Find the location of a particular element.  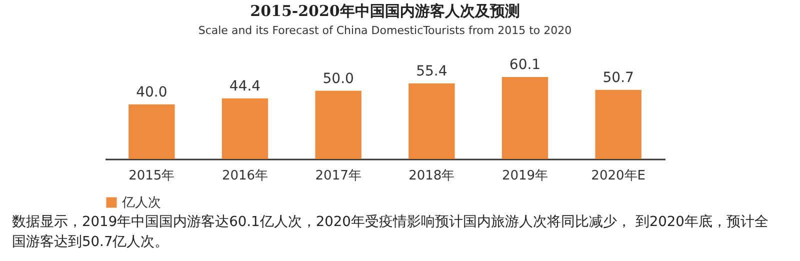

x-tick-label: 2017年 is located at coordinates (338, 176).